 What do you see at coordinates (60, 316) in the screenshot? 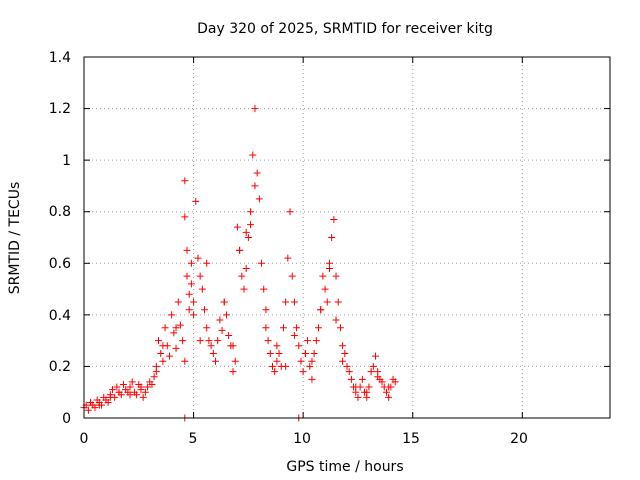
I see `y-tick-label: 0.4` at bounding box center [60, 316].